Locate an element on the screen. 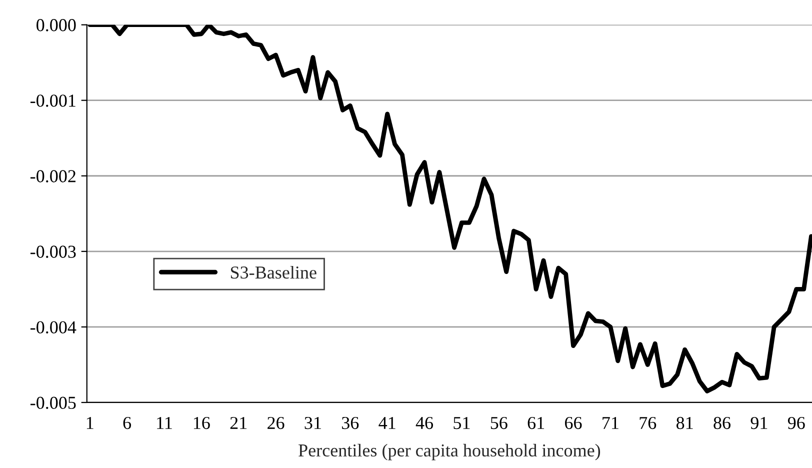  legend-label: S3-Baseline is located at coordinates (273, 272).